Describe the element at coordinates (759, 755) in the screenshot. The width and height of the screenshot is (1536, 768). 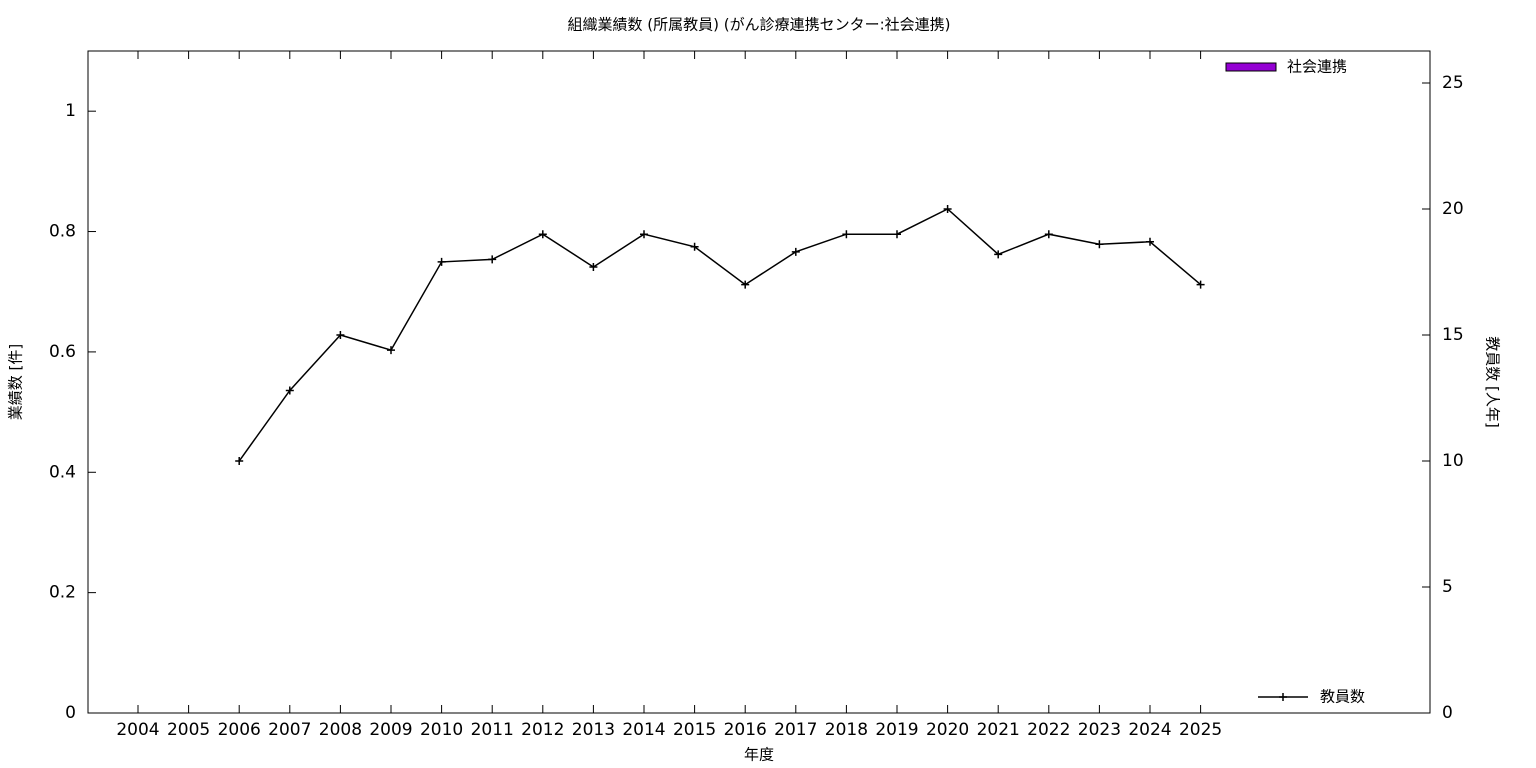
I see `x-axis-label: 年度` at that location.